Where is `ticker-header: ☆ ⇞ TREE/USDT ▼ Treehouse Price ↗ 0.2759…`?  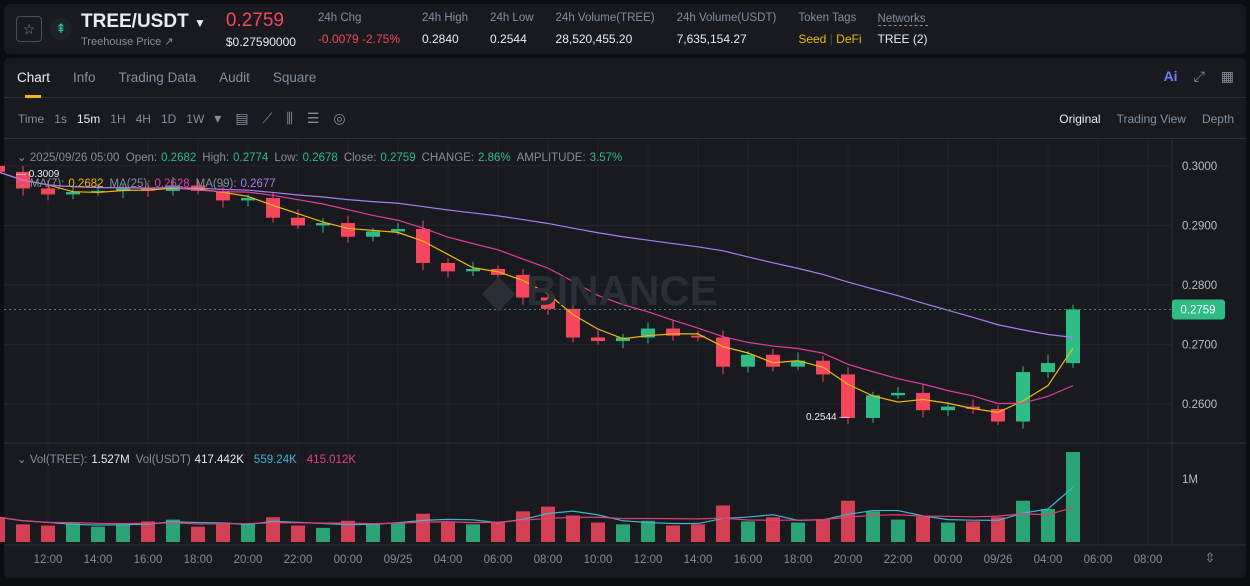
ticker-header: ☆ ⇞ TREE/USDT ▼ Treehouse Price ↗ 0.2759… is located at coordinates (625, 29).